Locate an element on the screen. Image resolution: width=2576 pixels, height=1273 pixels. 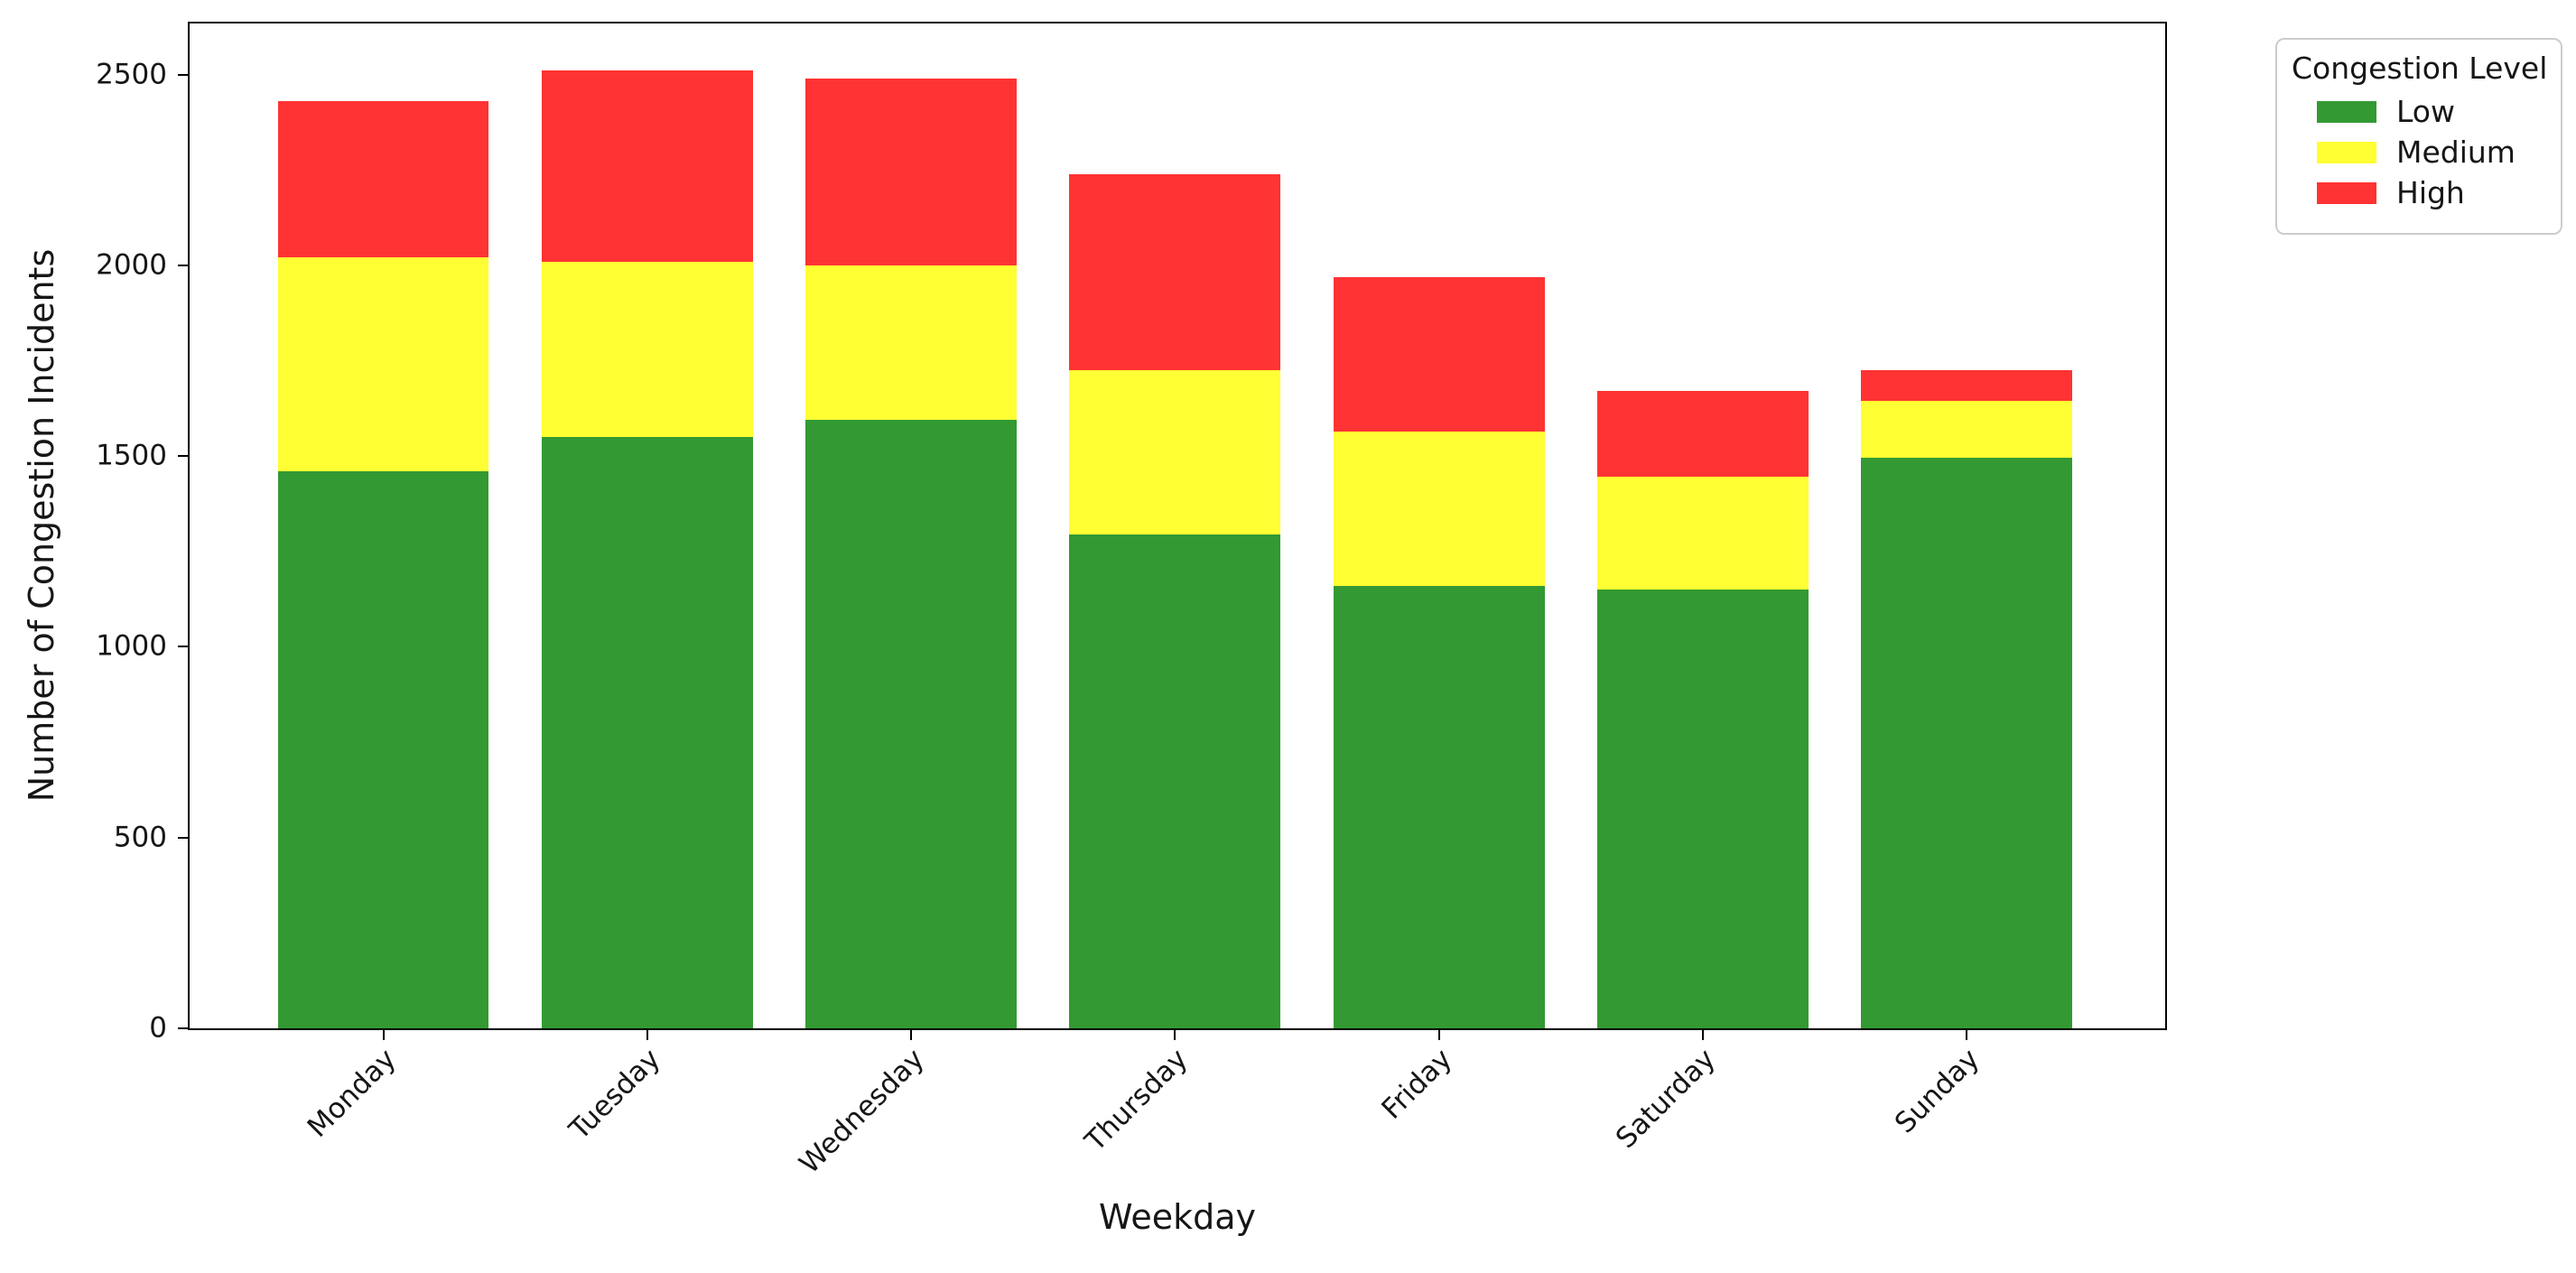
legend-title: Congestion Level is located at coordinates (2420, 68).